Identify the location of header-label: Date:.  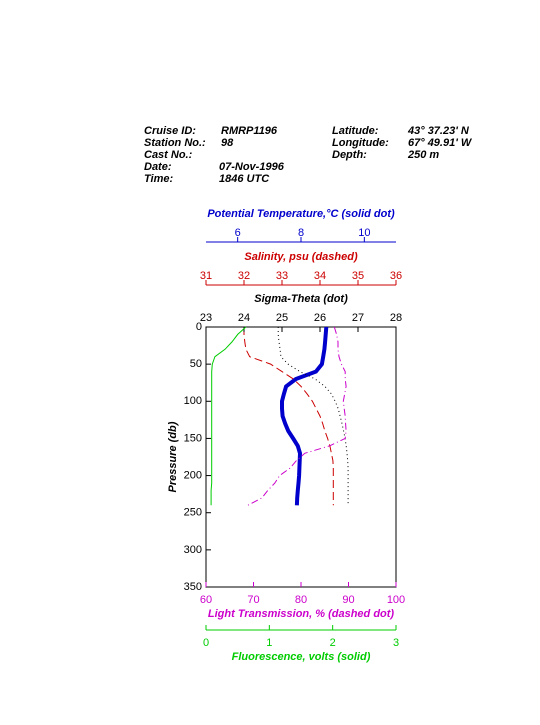
(158, 167).